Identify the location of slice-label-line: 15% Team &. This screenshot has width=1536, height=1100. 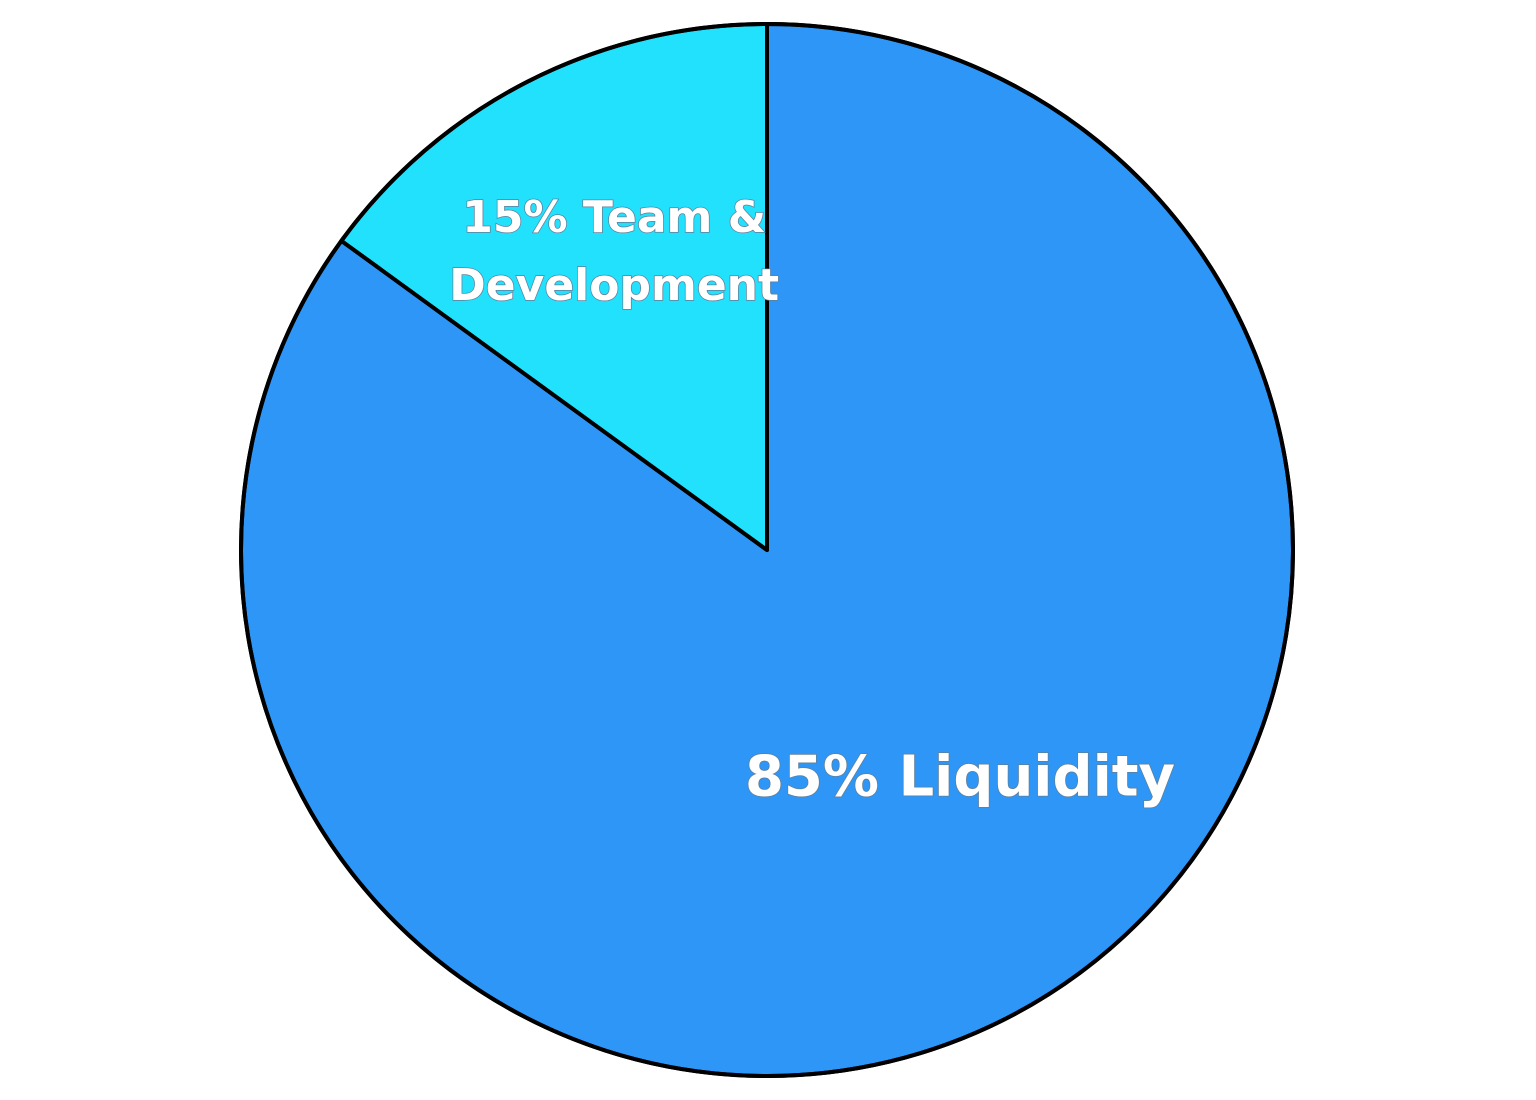
(614, 217).